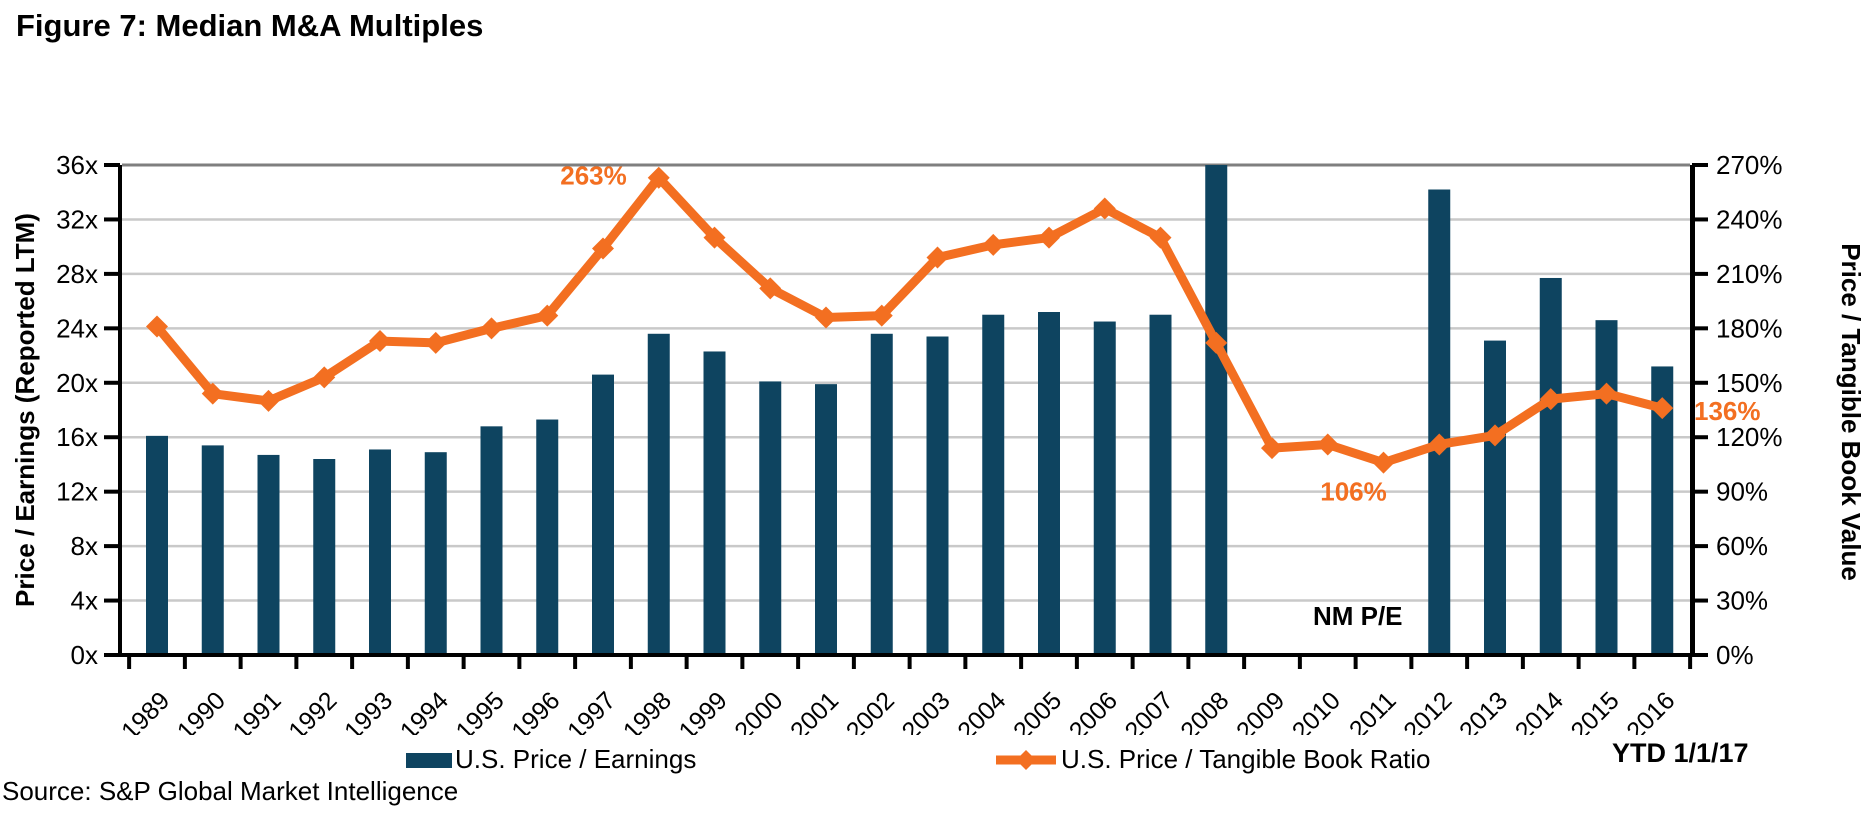  What do you see at coordinates (1595, 710) in the screenshot?
I see `x-axis-year-label: 2015` at bounding box center [1595, 710].